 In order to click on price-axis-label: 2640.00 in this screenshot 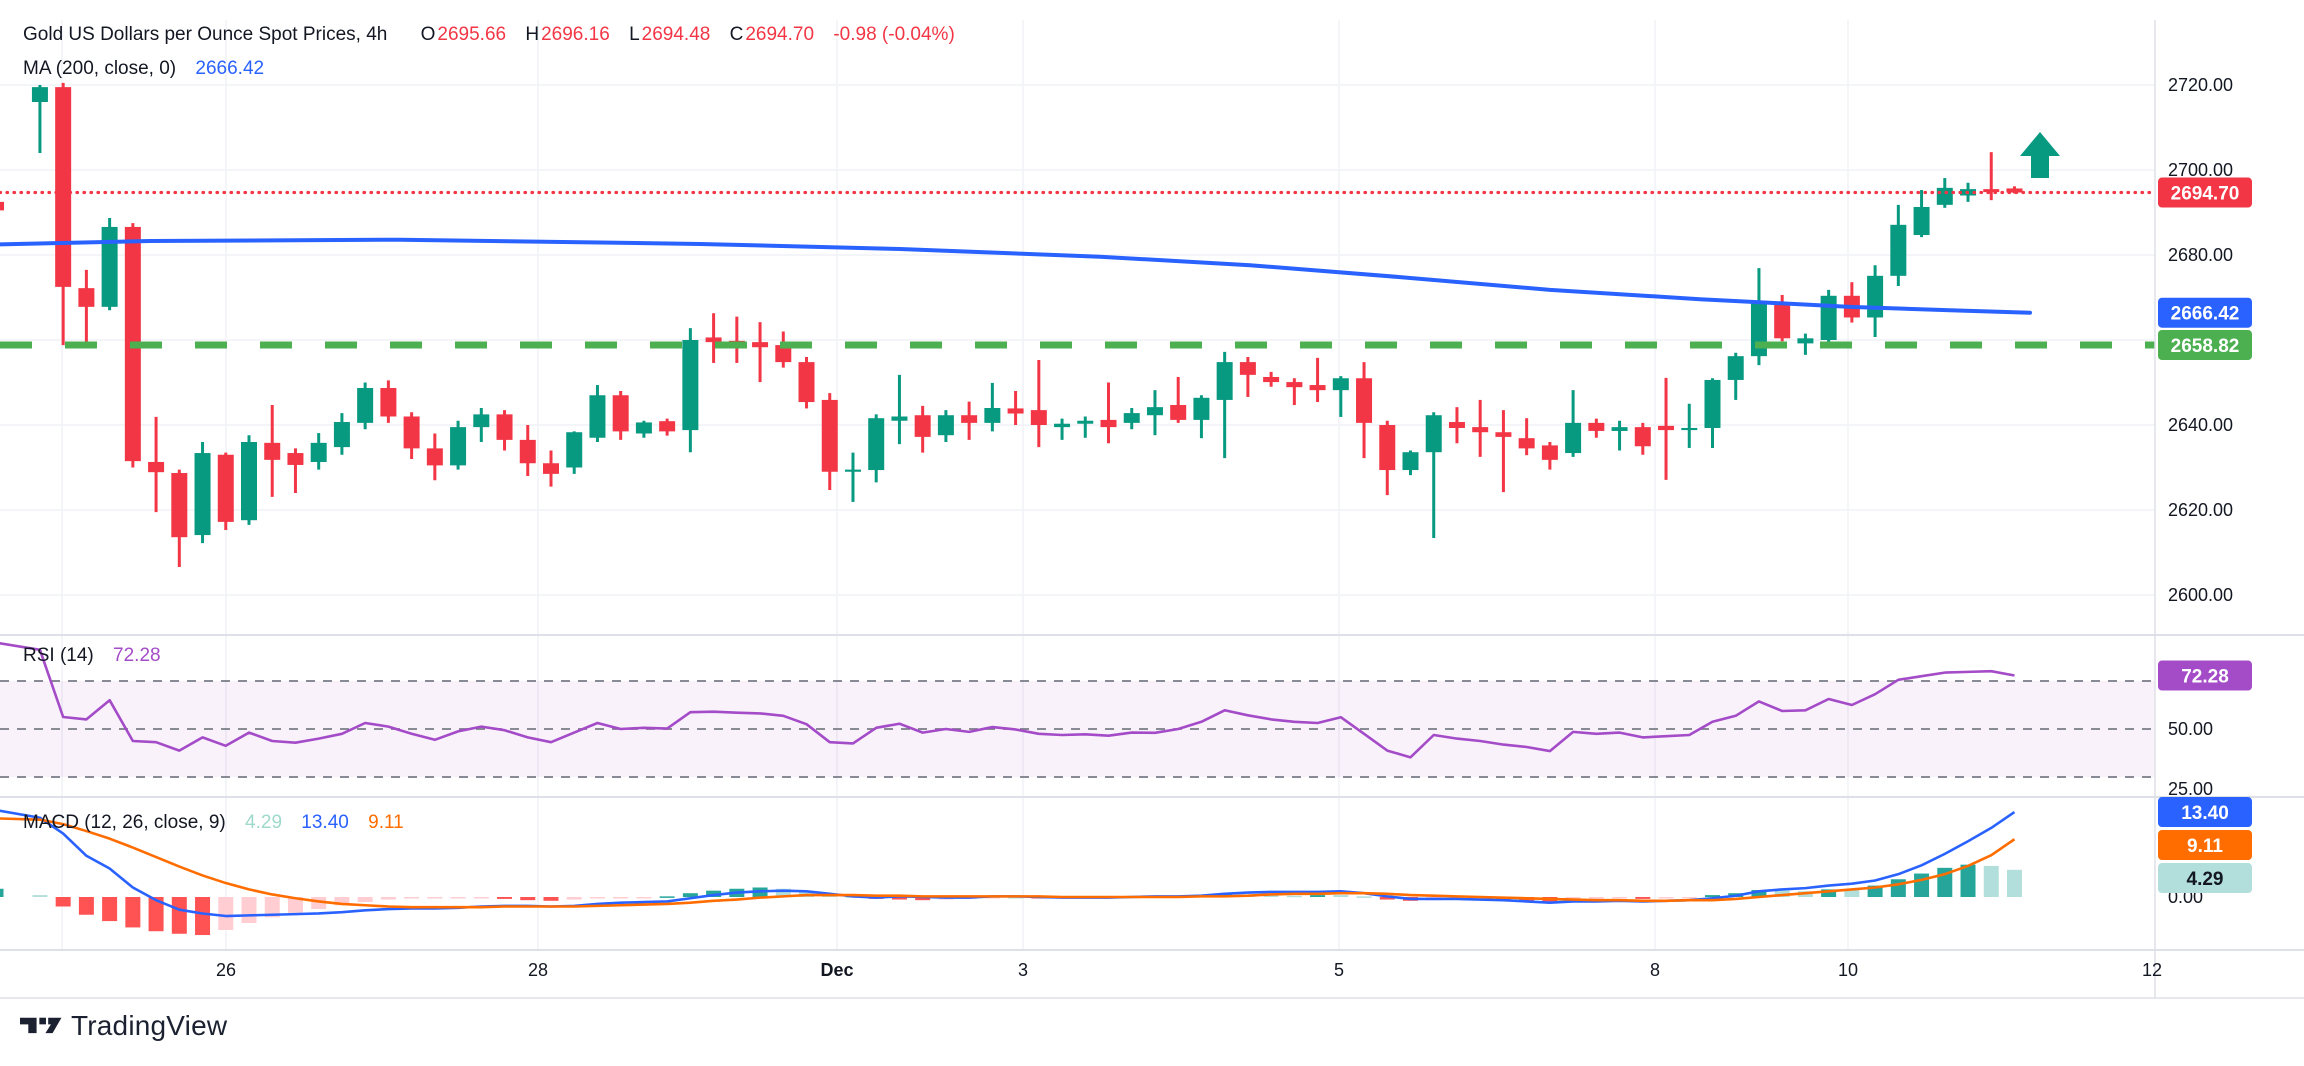, I will do `click(2200, 425)`.